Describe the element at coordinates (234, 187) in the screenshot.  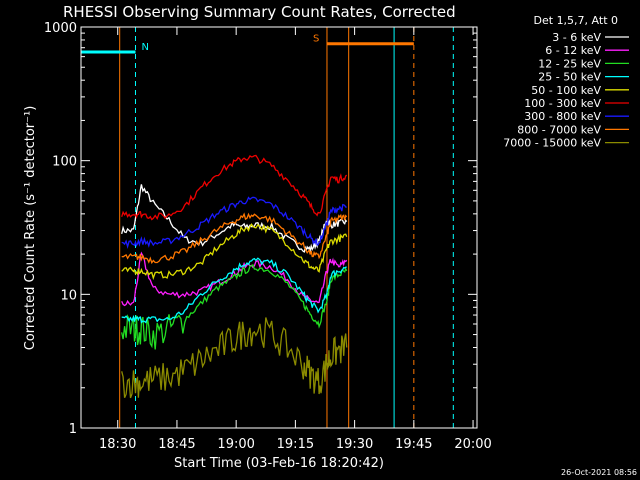
I see `series-line-100-300keV` at that location.